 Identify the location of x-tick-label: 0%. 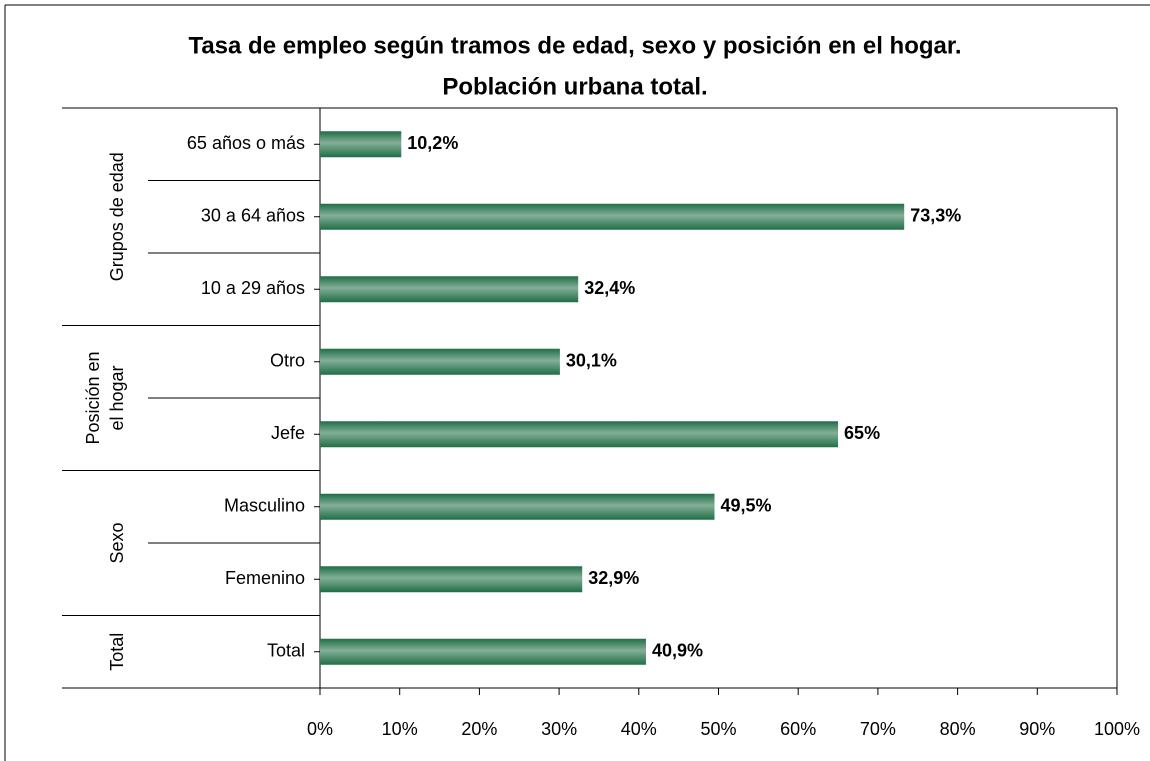
(320, 729).